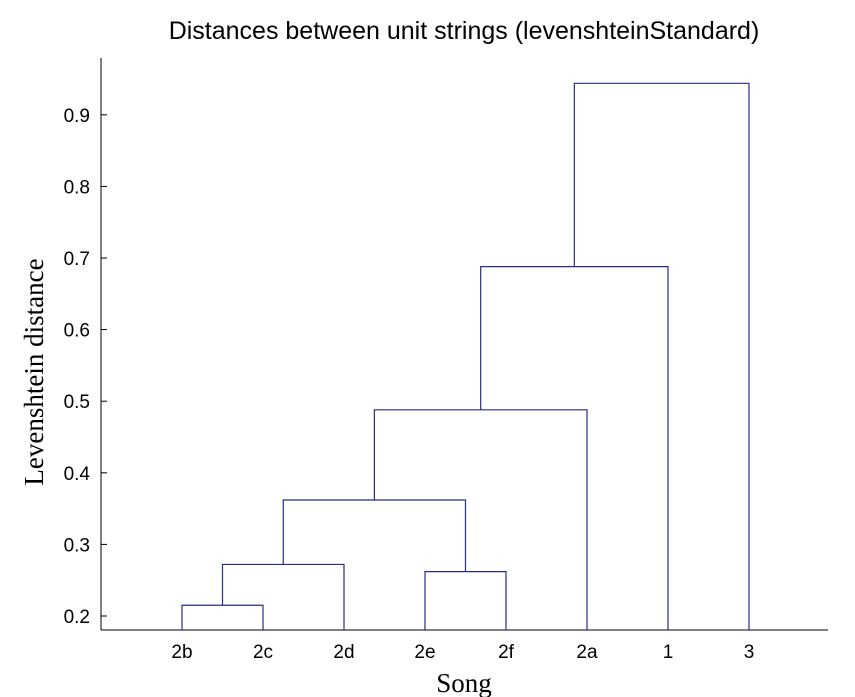  Describe the element at coordinates (77, 187) in the screenshot. I see `y-tick-label: 0.8` at that location.